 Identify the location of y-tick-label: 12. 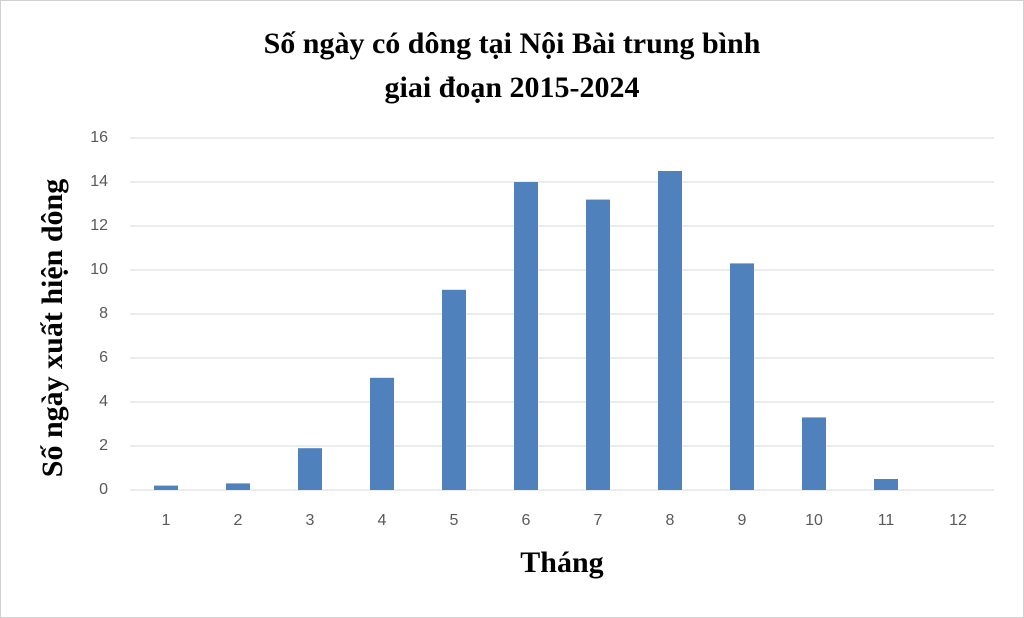
(99, 225).